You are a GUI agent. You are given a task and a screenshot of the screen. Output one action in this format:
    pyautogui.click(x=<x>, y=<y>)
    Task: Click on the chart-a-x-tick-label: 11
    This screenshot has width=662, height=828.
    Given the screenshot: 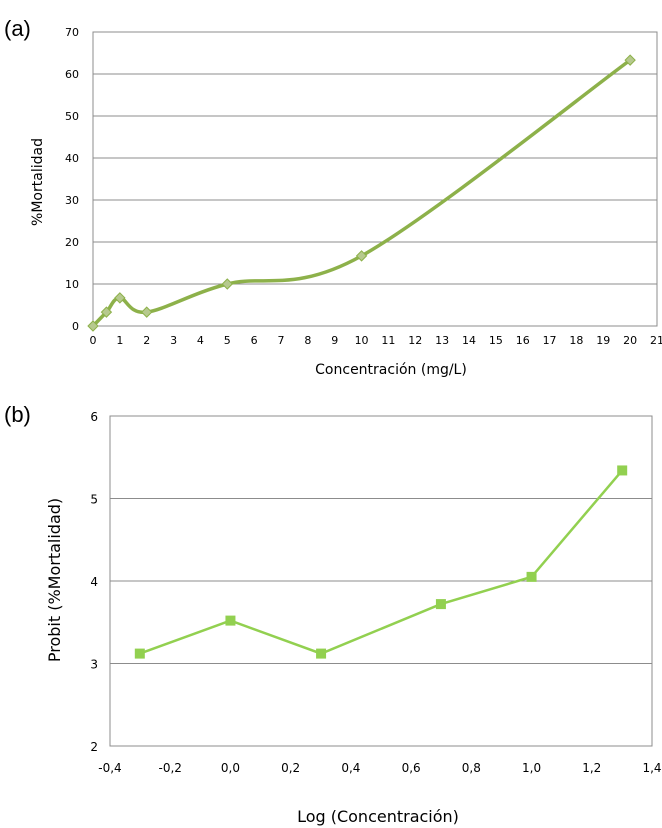 What is the action you would take?
    pyautogui.click(x=388, y=340)
    